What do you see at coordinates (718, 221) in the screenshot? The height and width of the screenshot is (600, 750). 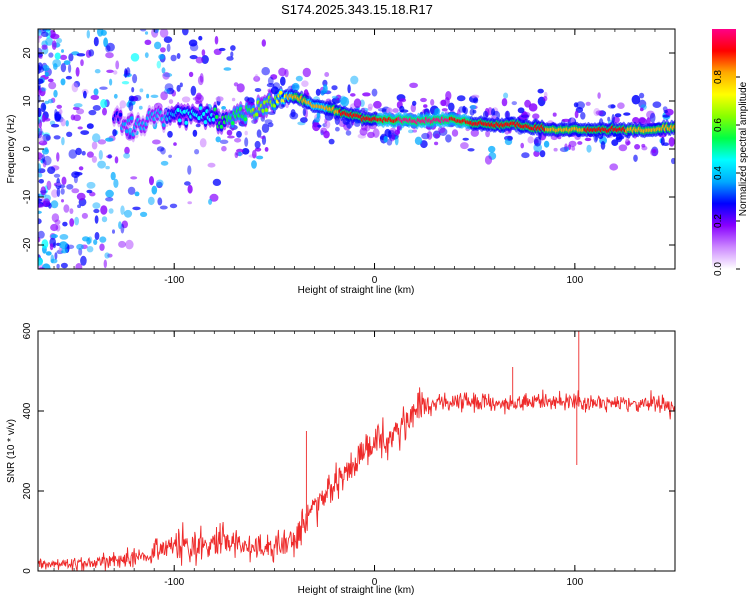 I see `colorbar-tick-label: 0.2` at bounding box center [718, 221].